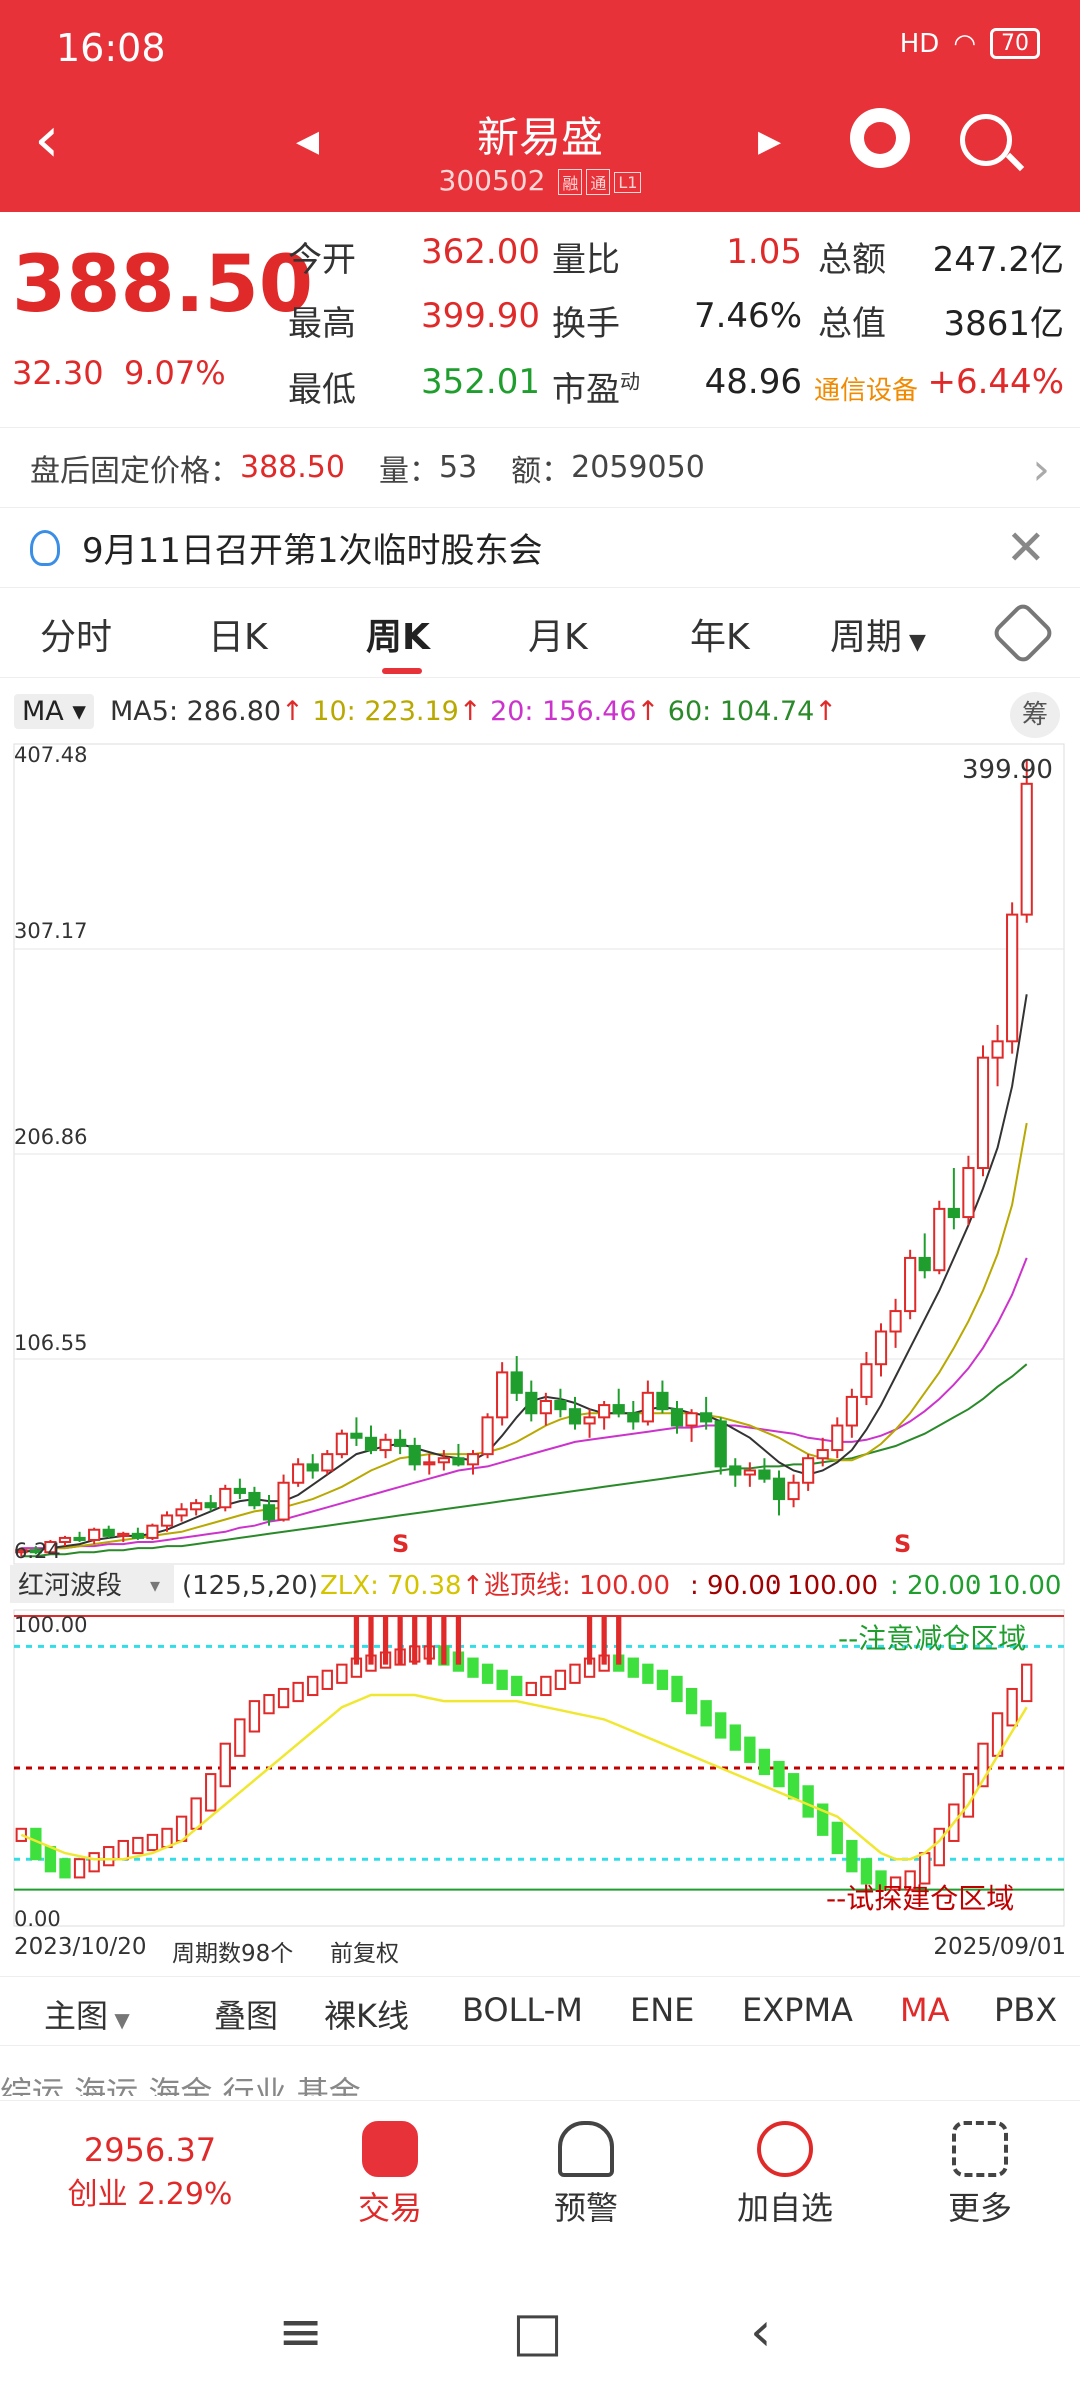 This screenshot has height=2400, width=1080. What do you see at coordinates (385, 711) in the screenshot?
I see `ma10-value: 10: 223.19` at bounding box center [385, 711].